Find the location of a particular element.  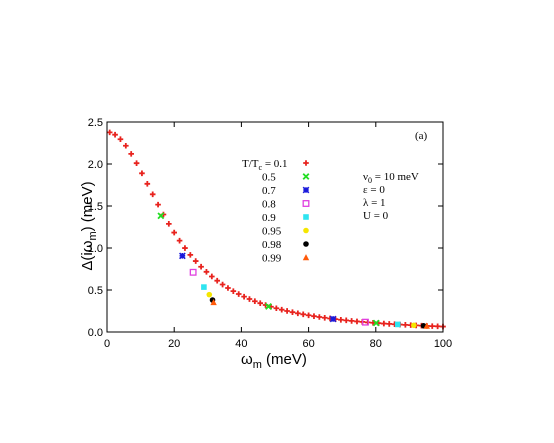

x-tick-label: 60 is located at coordinates (308, 344).